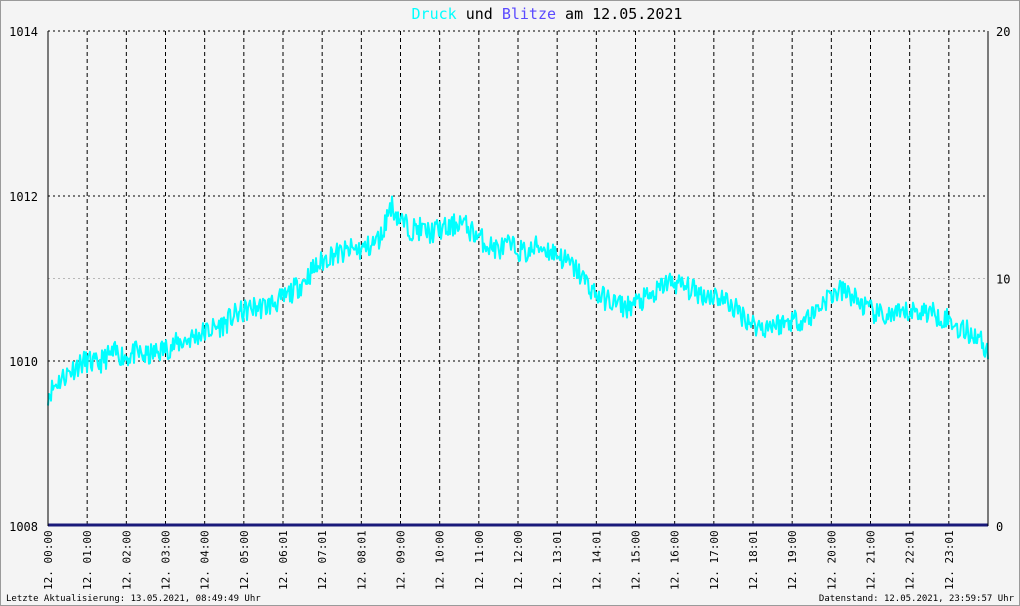 Image resolution: width=1020 pixels, height=606 pixels. Describe the element at coordinates (166, 560) in the screenshot. I see `x-tick-label: 12. 03:00` at that location.